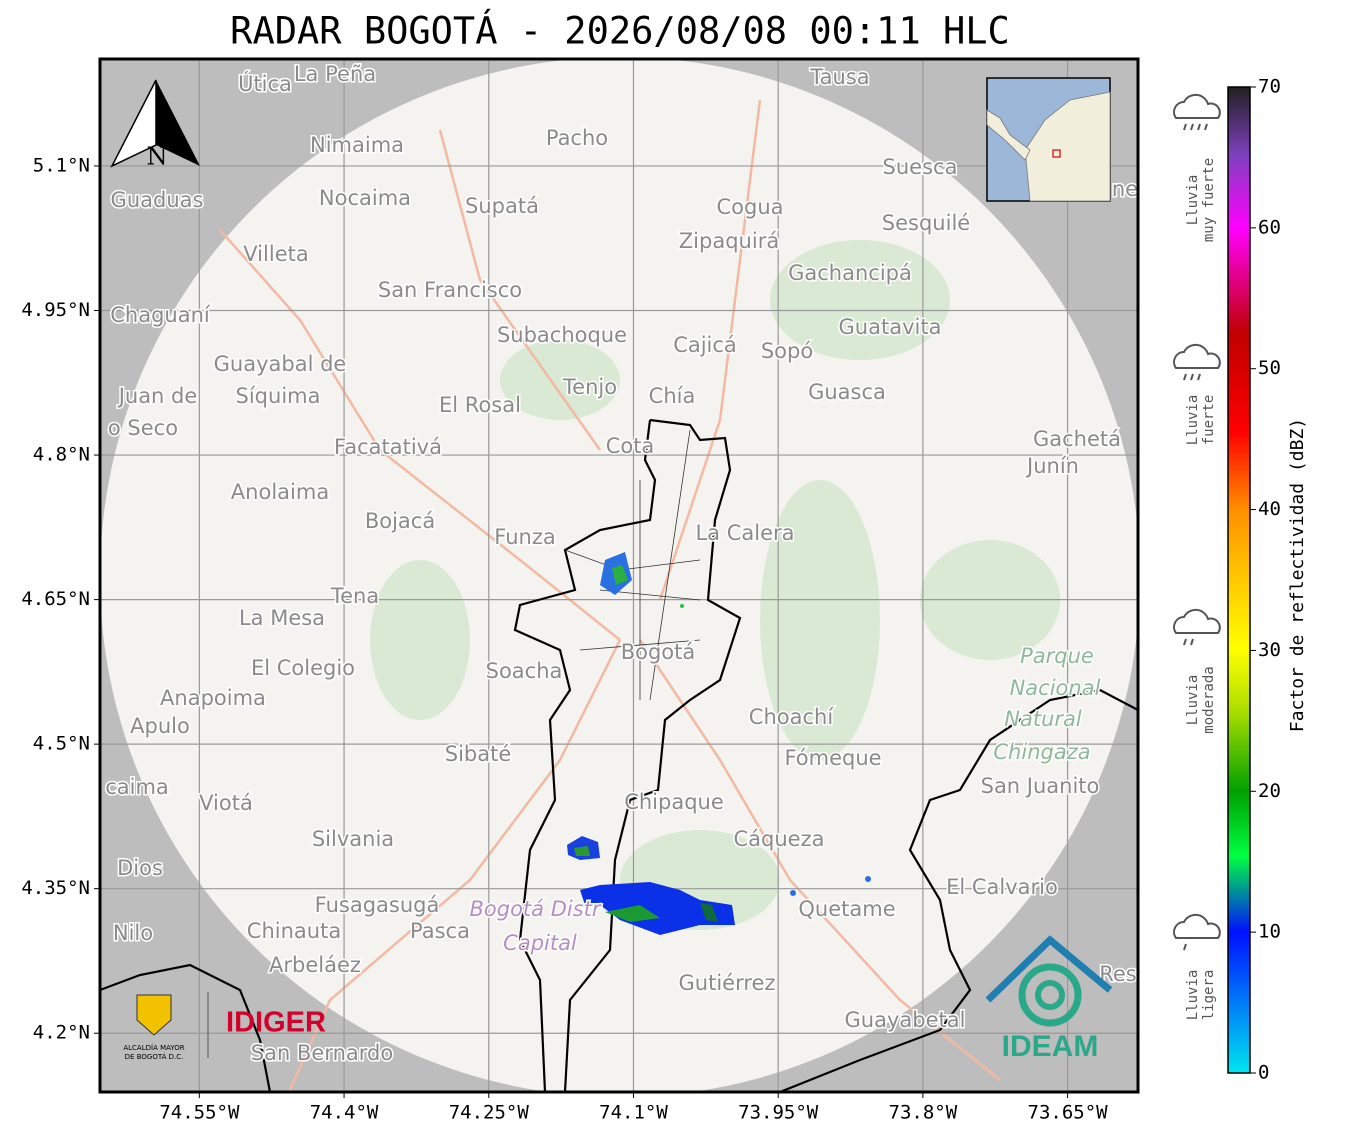 This screenshot has height=1139, width=1349. Describe the element at coordinates (388, 447) in the screenshot. I see `place-label: Facatativá` at that location.